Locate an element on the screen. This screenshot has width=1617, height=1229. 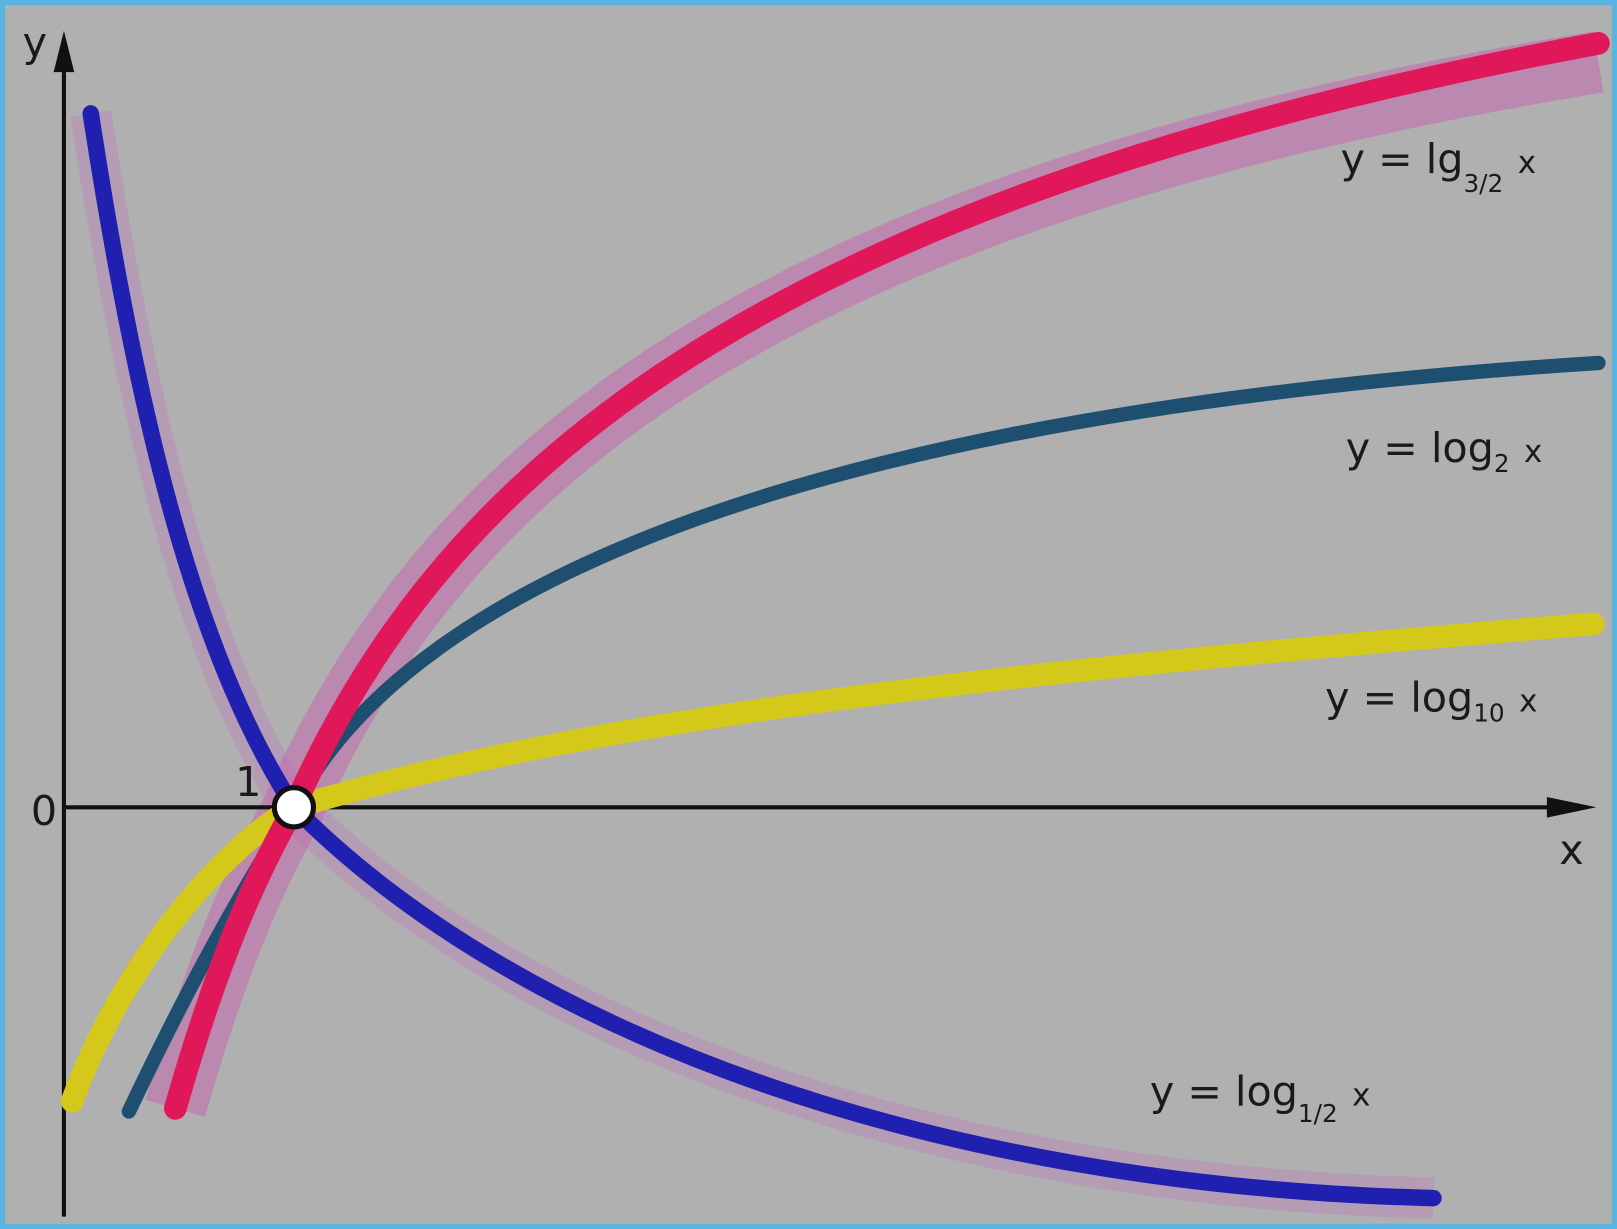
curve-label: y = log2 x is located at coordinates (1444, 451).